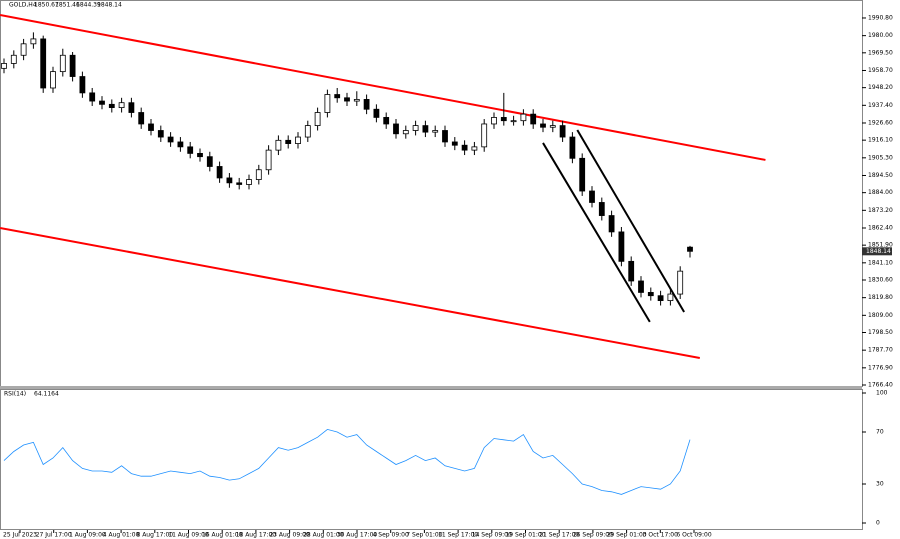 This screenshot has width=900, height=539. I want to click on x-tick-label: 3 Oct 17:00, so click(660, 535).